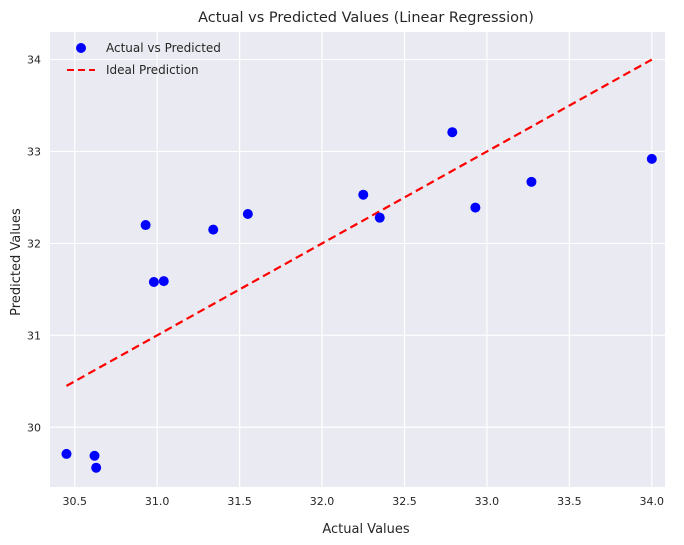 The height and width of the screenshot is (545, 684). I want to click on y-tick-label: 32, so click(34, 243).